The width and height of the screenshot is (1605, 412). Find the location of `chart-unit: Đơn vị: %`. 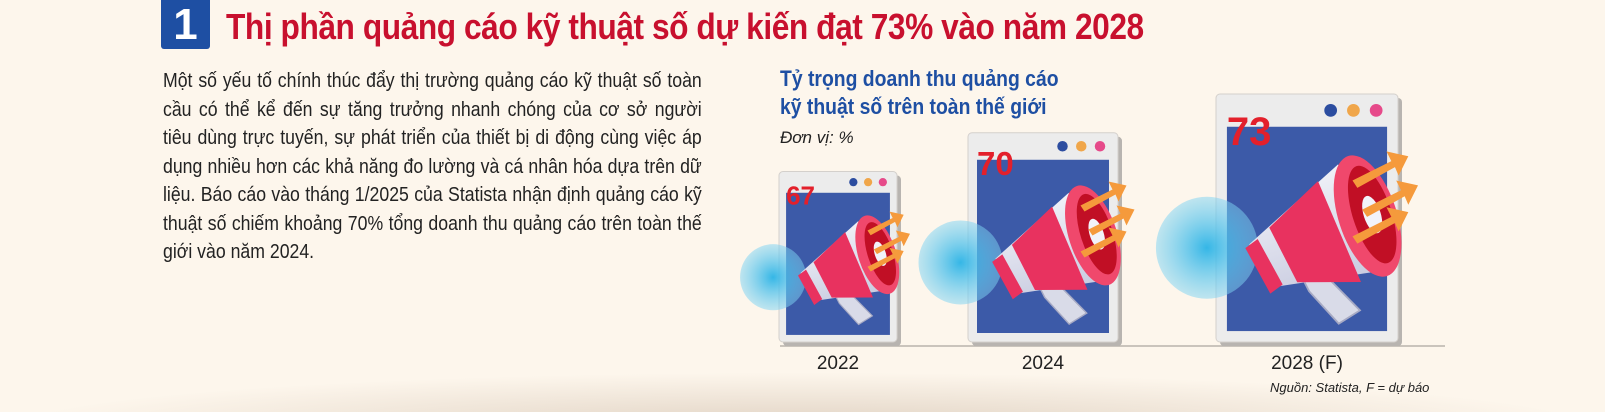

chart-unit: Đơn vị: % is located at coordinates (817, 137).